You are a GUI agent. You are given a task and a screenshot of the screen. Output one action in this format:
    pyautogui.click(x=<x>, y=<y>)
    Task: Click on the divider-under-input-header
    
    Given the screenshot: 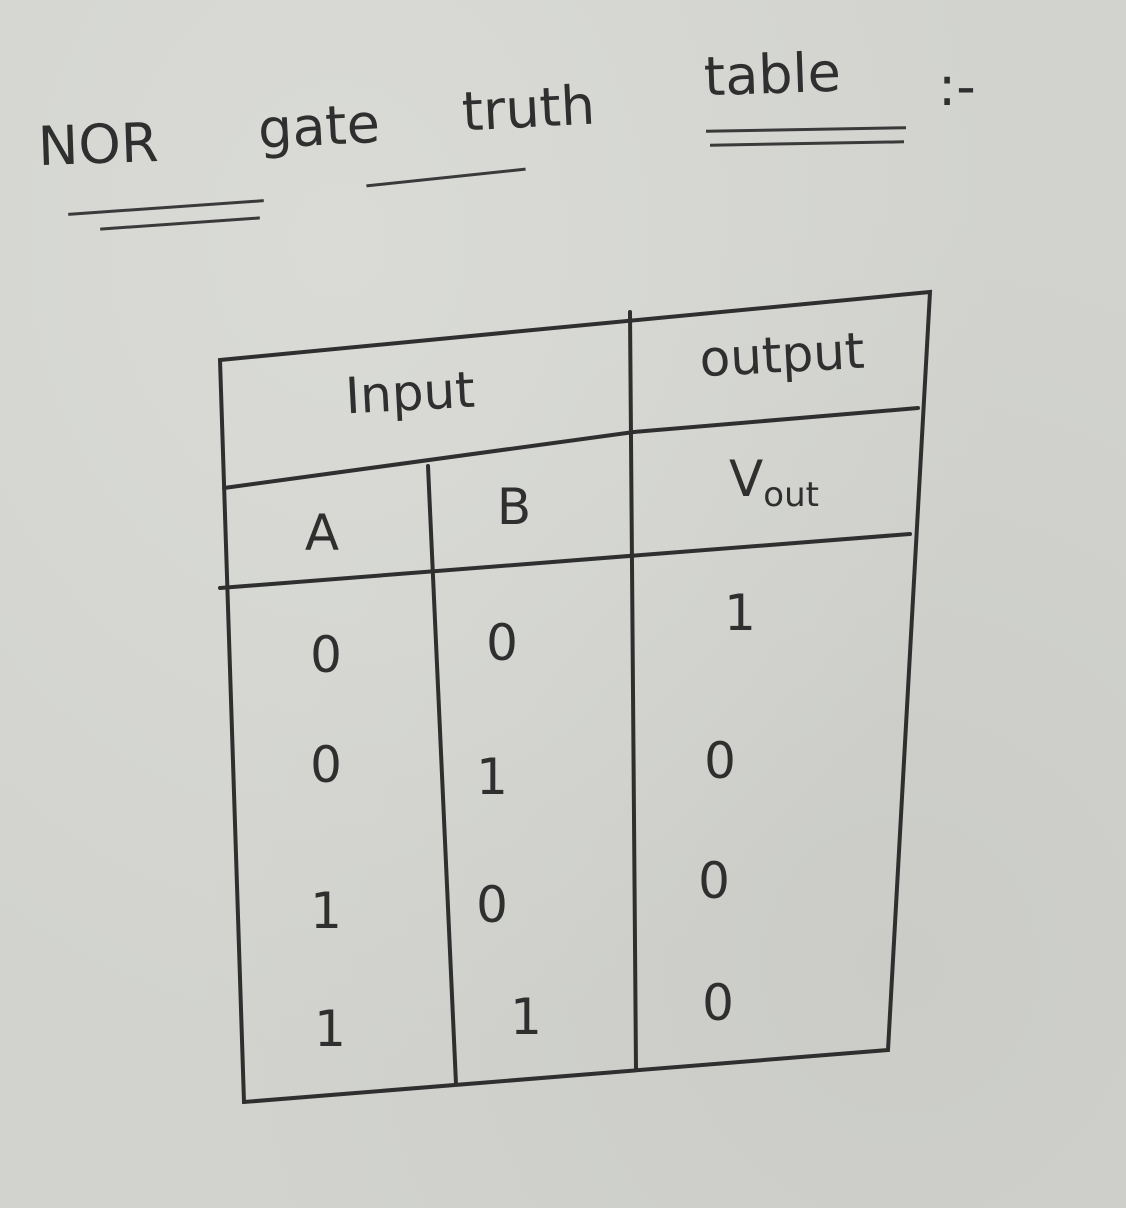 What is the action you would take?
    pyautogui.click(x=429, y=460)
    